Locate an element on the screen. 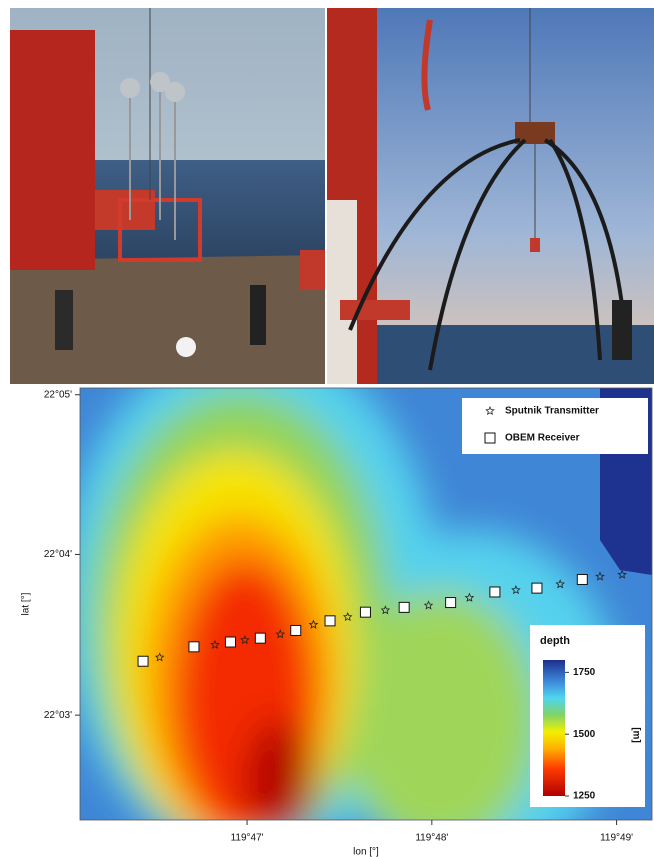  legend-label: OBEM Receiver is located at coordinates (542, 438).